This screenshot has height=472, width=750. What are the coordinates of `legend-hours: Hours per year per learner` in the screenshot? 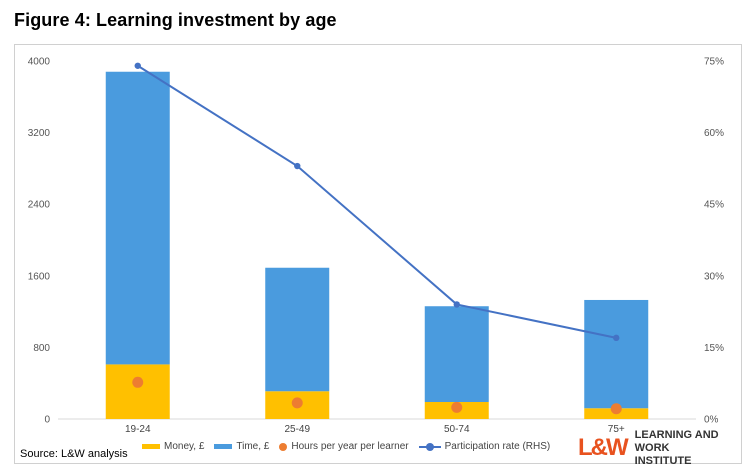 It's located at (344, 446).